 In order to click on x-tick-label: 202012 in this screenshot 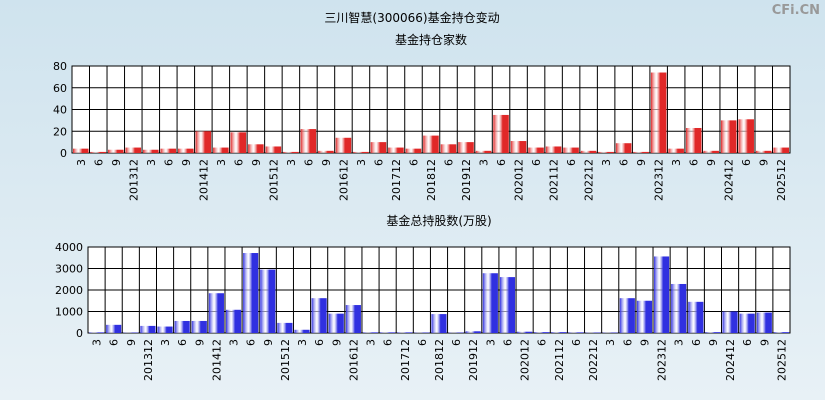, I will do `click(519, 180)`.